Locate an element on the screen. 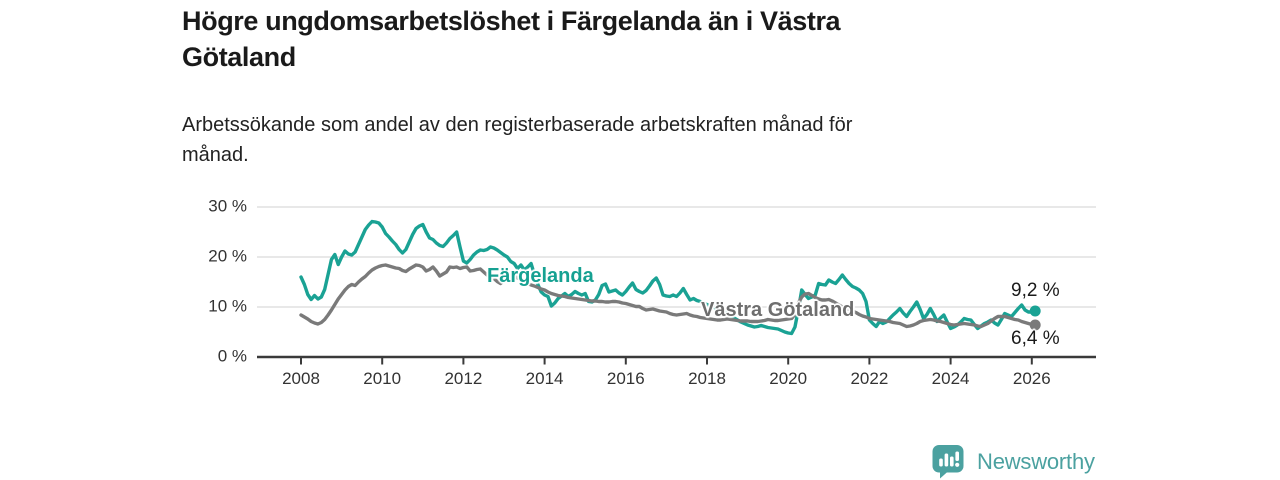 This screenshot has width=1280, height=480. x-tick-label-2020: 2020 is located at coordinates (788, 378).